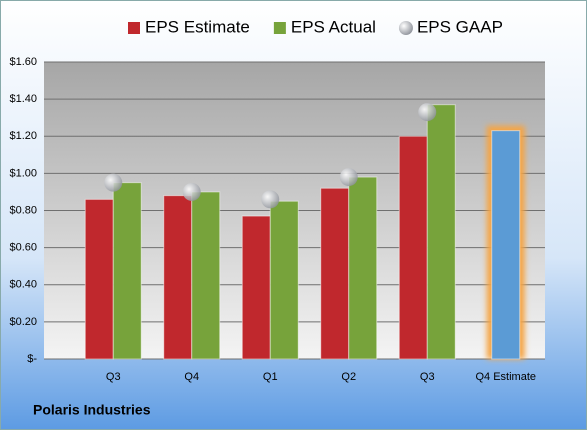 This screenshot has height=430, width=587. Describe the element at coordinates (348, 377) in the screenshot. I see `x-tick-label: Q2` at that location.